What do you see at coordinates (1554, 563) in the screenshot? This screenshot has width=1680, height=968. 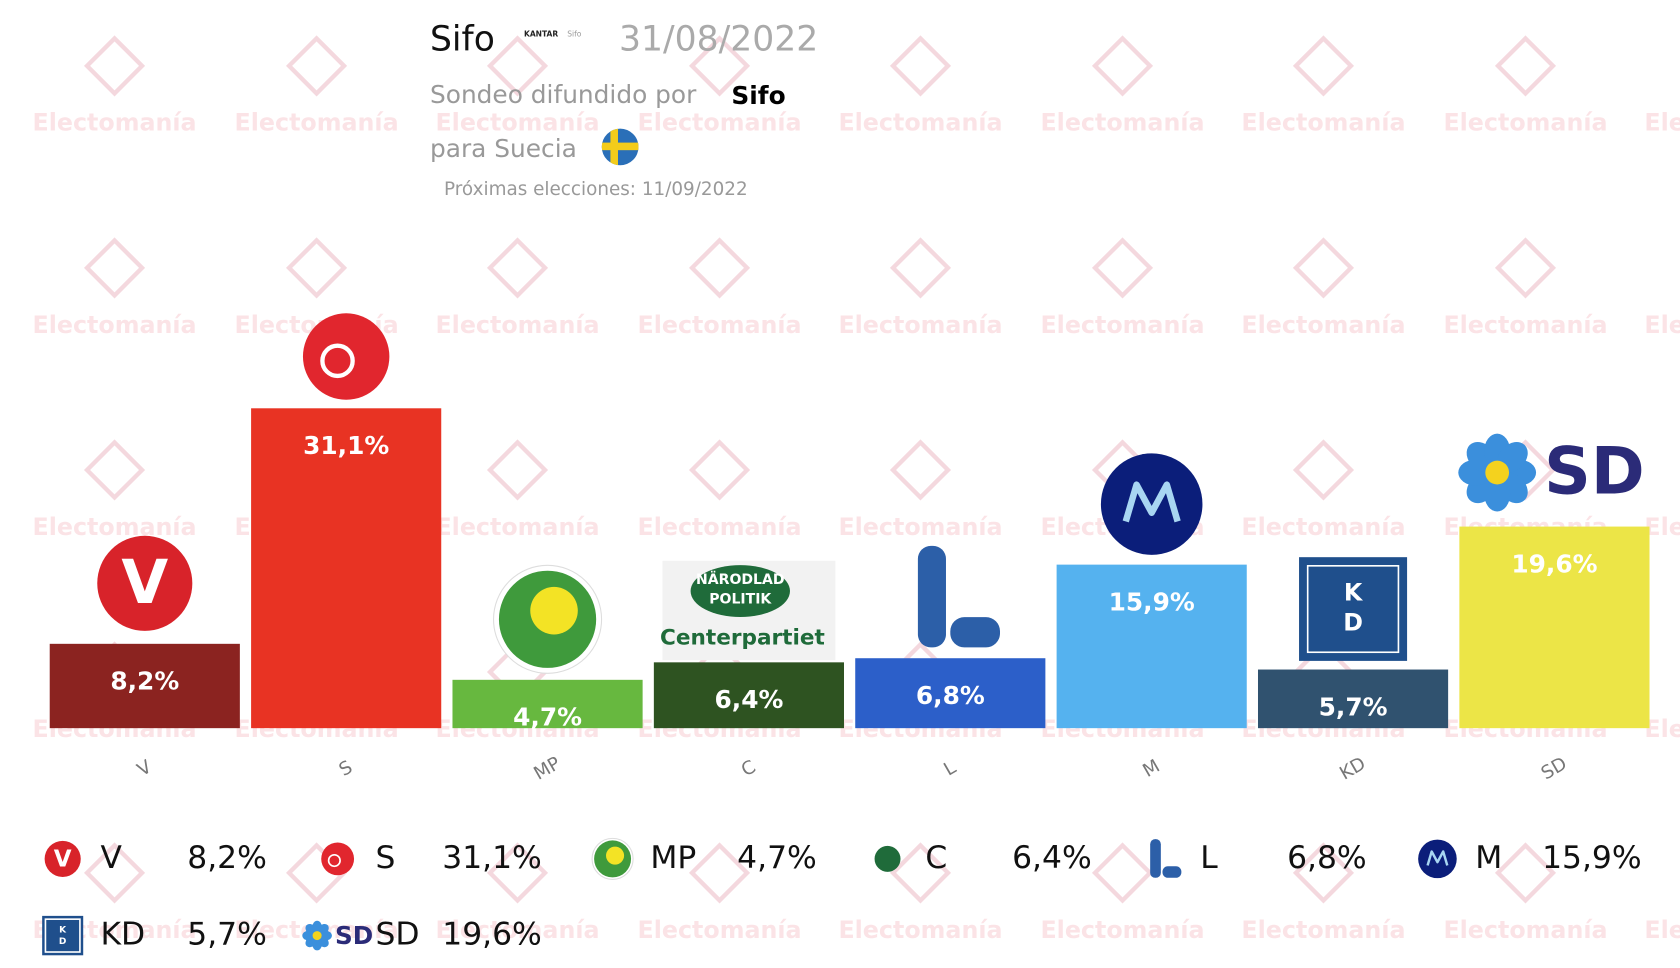 I see `value-label: 19,6%` at bounding box center [1554, 563].